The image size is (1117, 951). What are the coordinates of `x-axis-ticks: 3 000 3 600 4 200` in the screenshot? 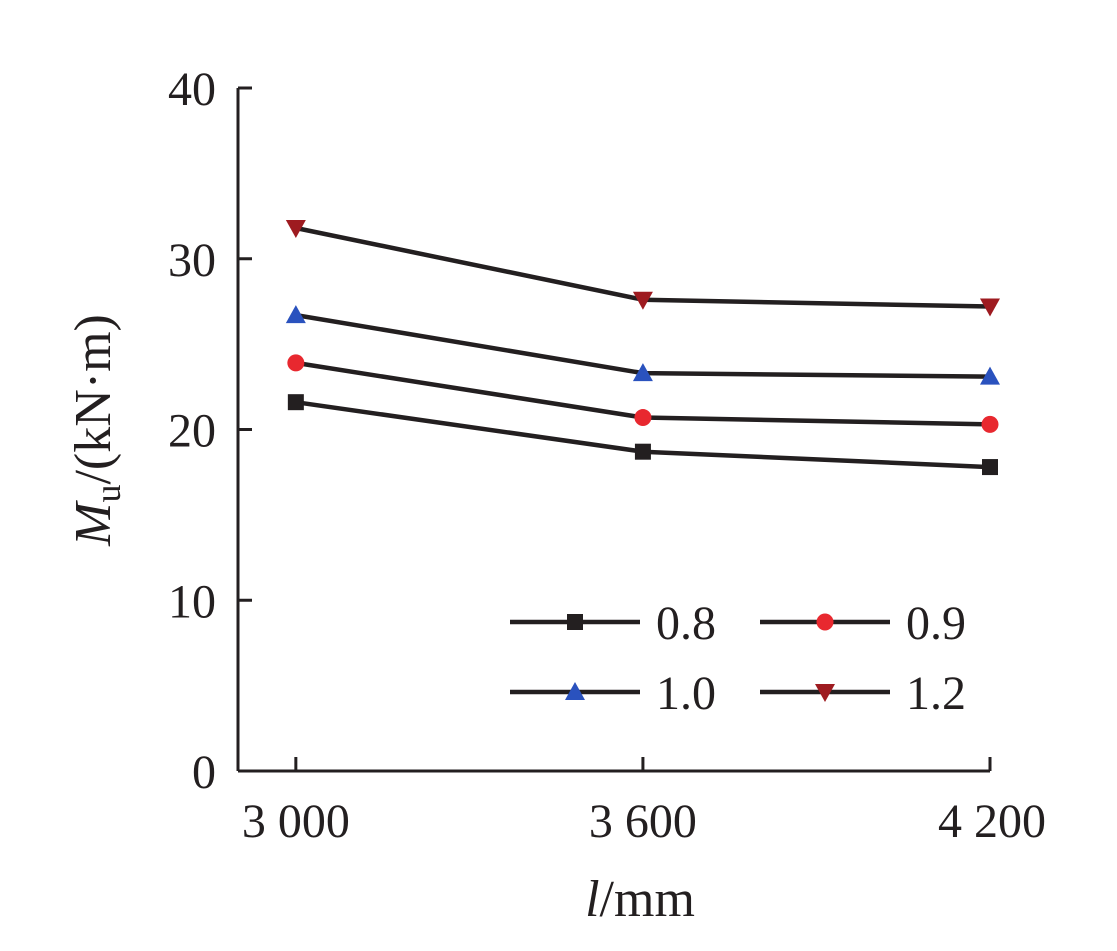 It's located at (644, 802).